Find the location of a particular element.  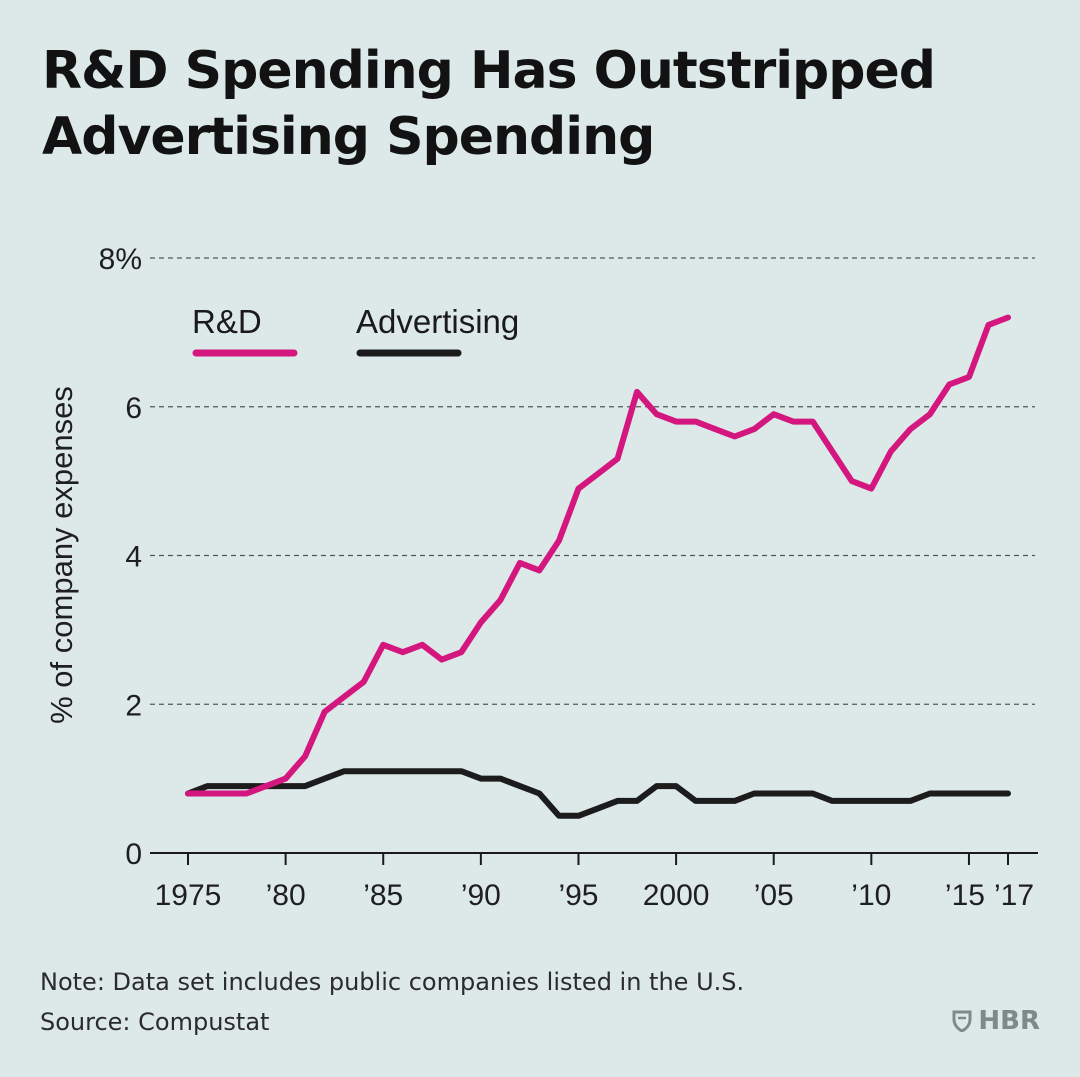

x-tick-label: ’10 is located at coordinates (871, 895).